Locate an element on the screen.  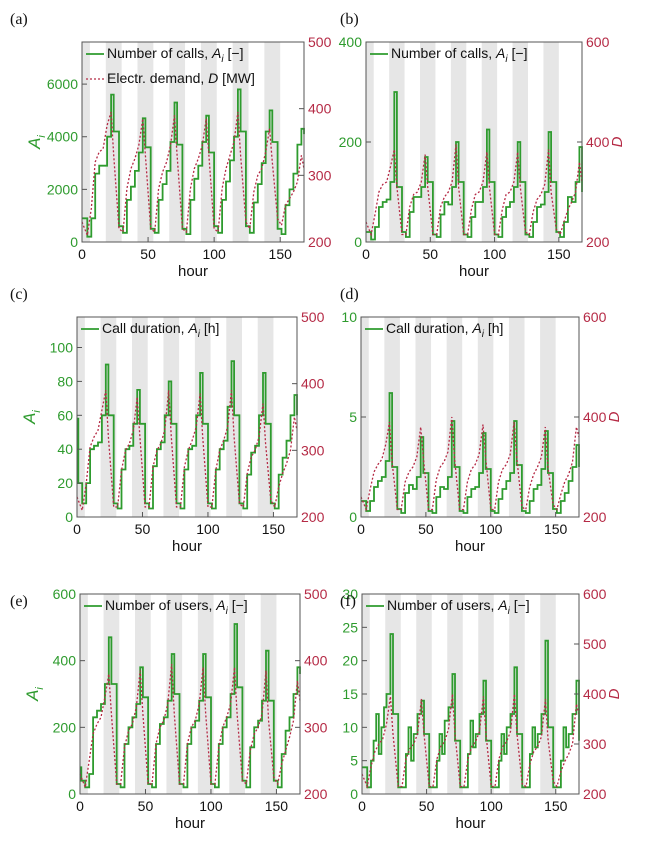
legend-entry: Electr. demand, D [MW] is located at coordinates (181, 78).